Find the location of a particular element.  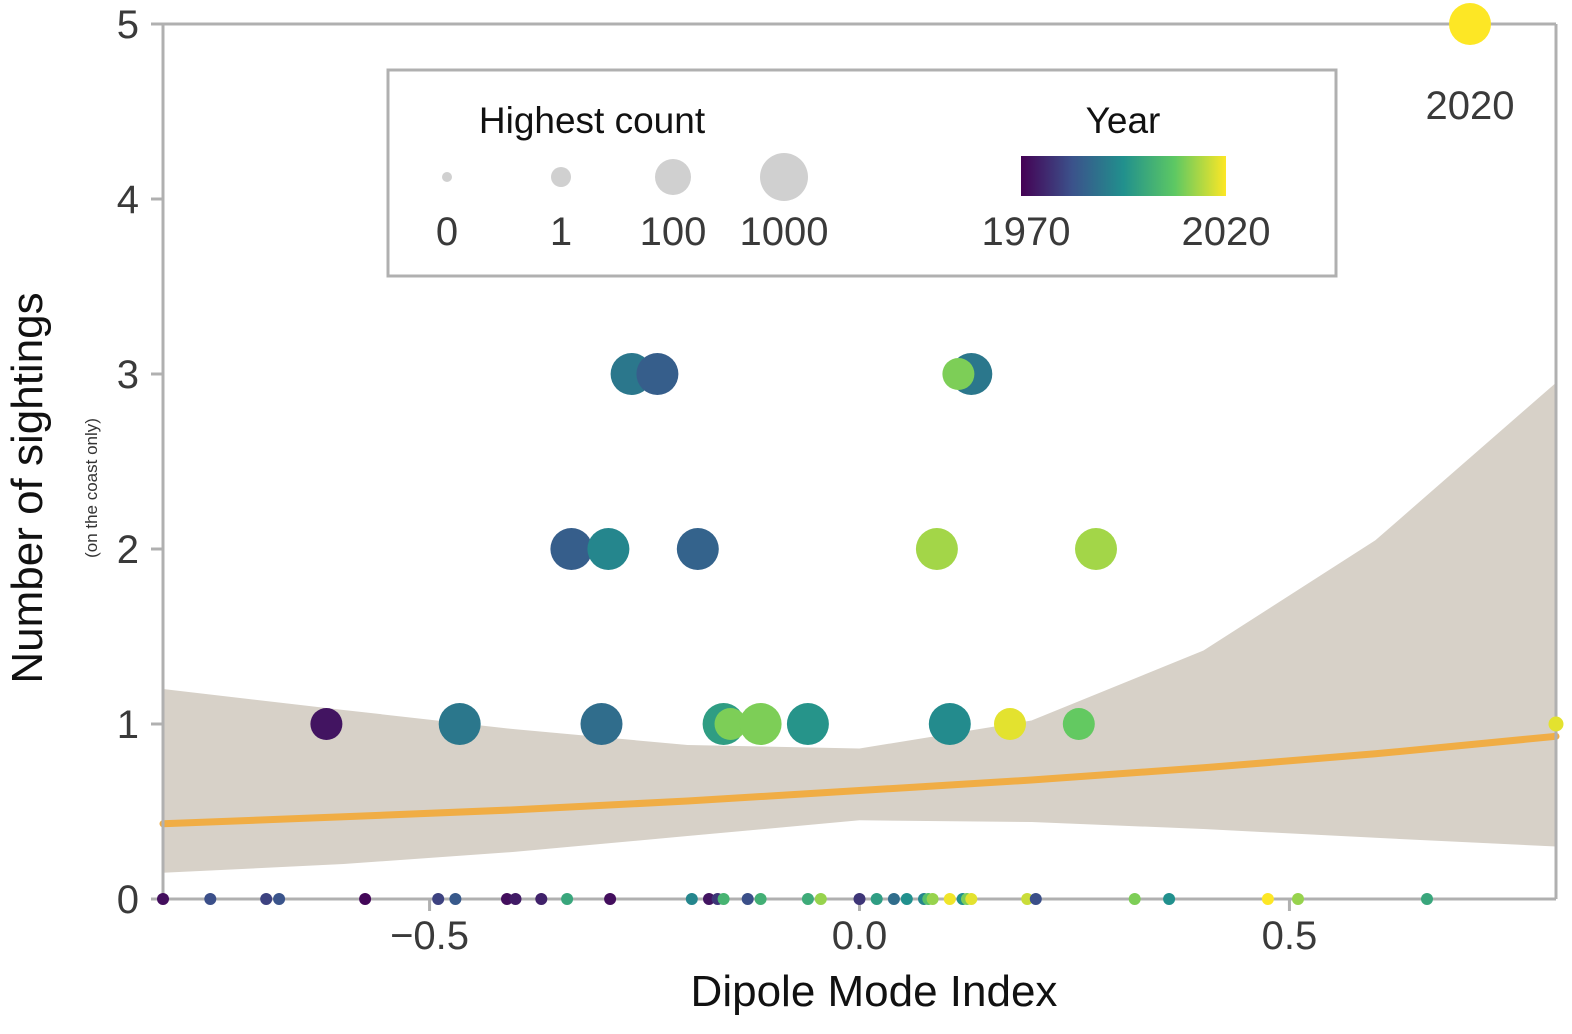

y-tick-label: 0 is located at coordinates (128, 900).